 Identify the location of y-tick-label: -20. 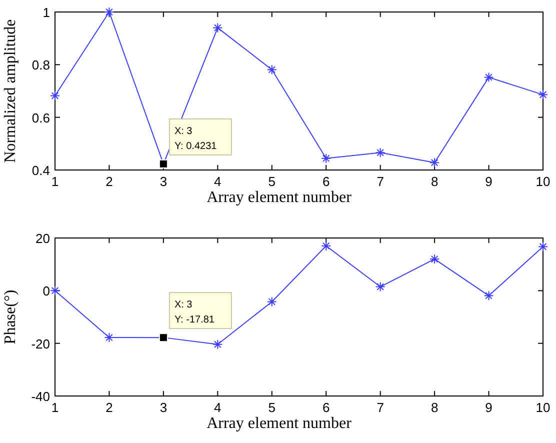
(40, 344).